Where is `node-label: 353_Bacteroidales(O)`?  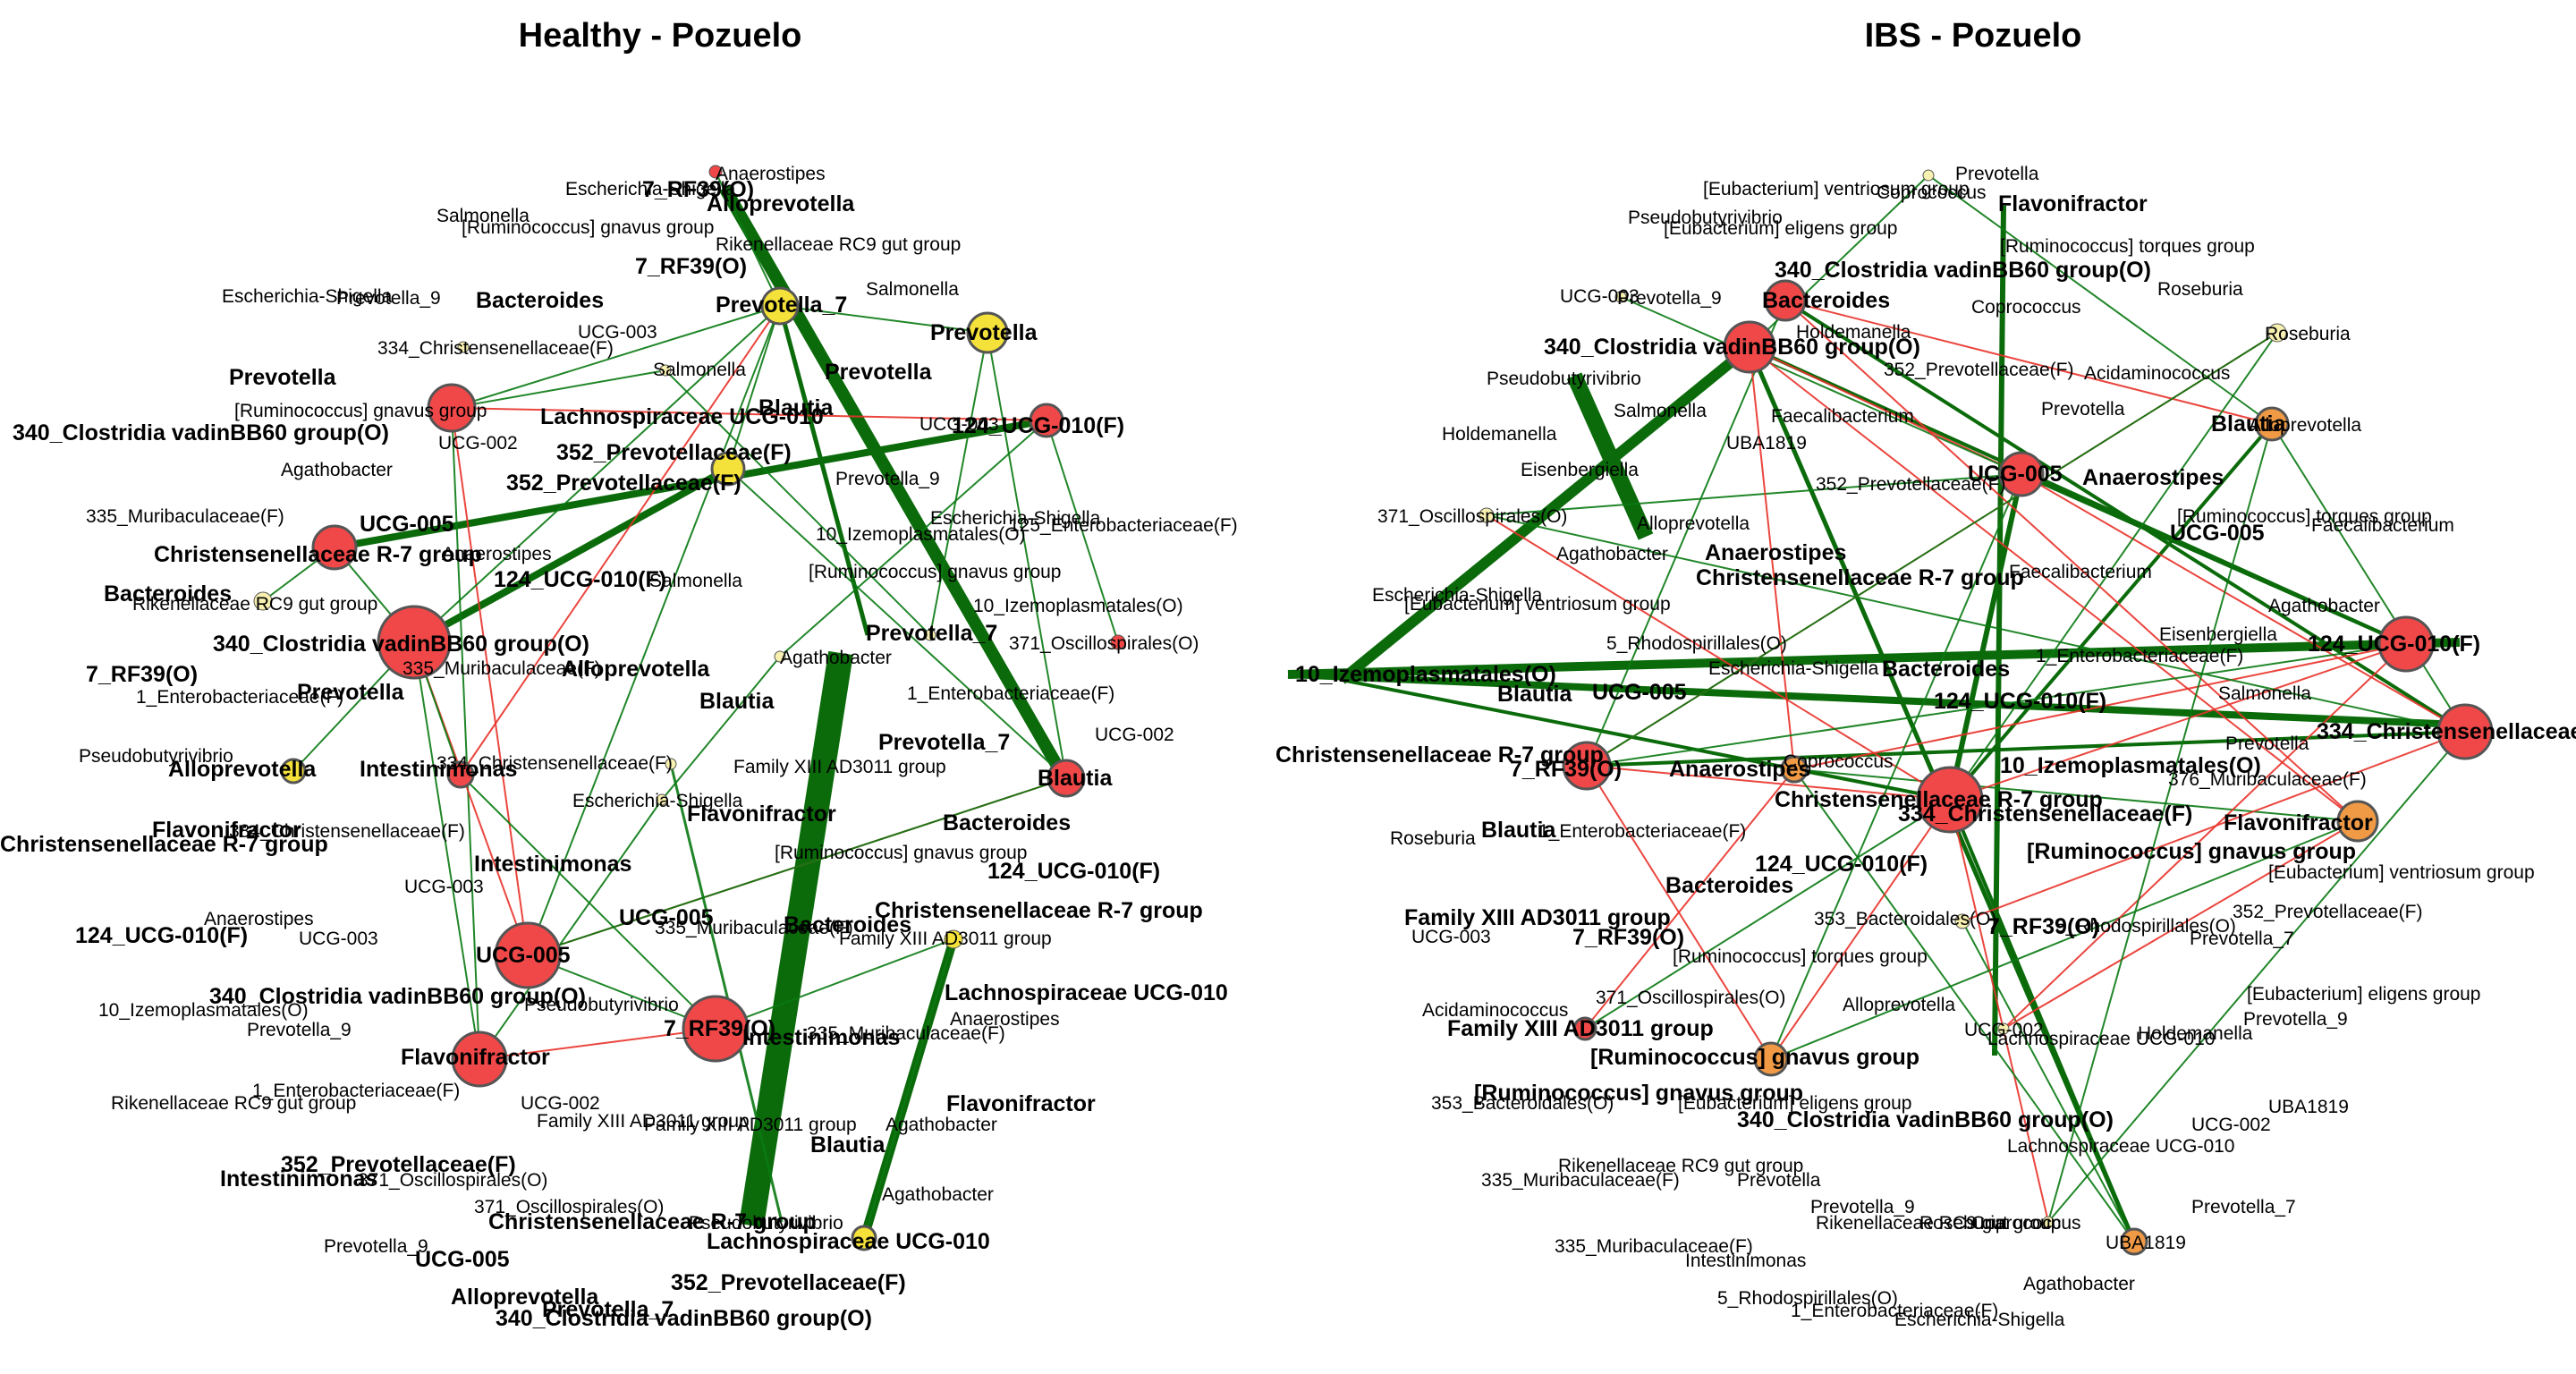
node-label: 353_Bacteroidales(O) is located at coordinates (1905, 919).